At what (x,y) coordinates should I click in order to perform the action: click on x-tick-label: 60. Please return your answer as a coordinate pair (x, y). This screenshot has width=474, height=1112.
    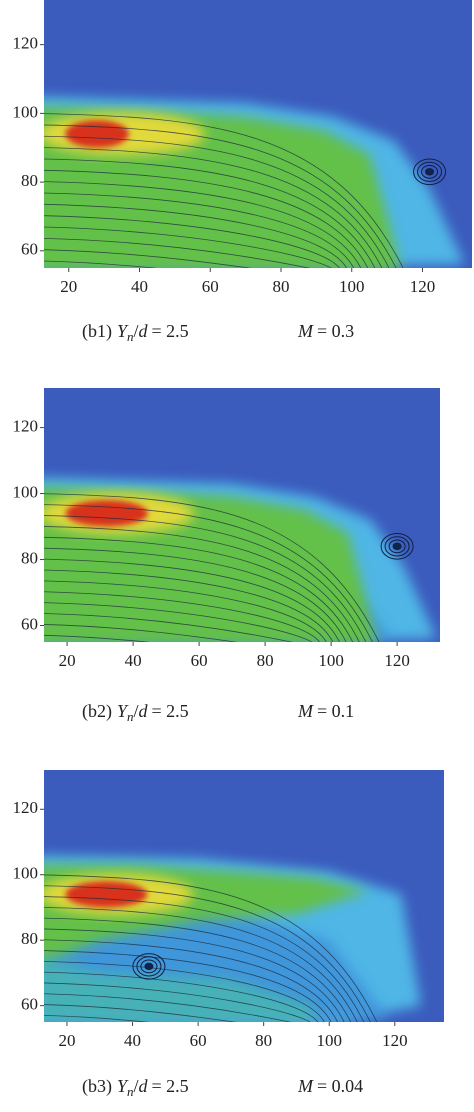
    Looking at the image, I should click on (199, 660).